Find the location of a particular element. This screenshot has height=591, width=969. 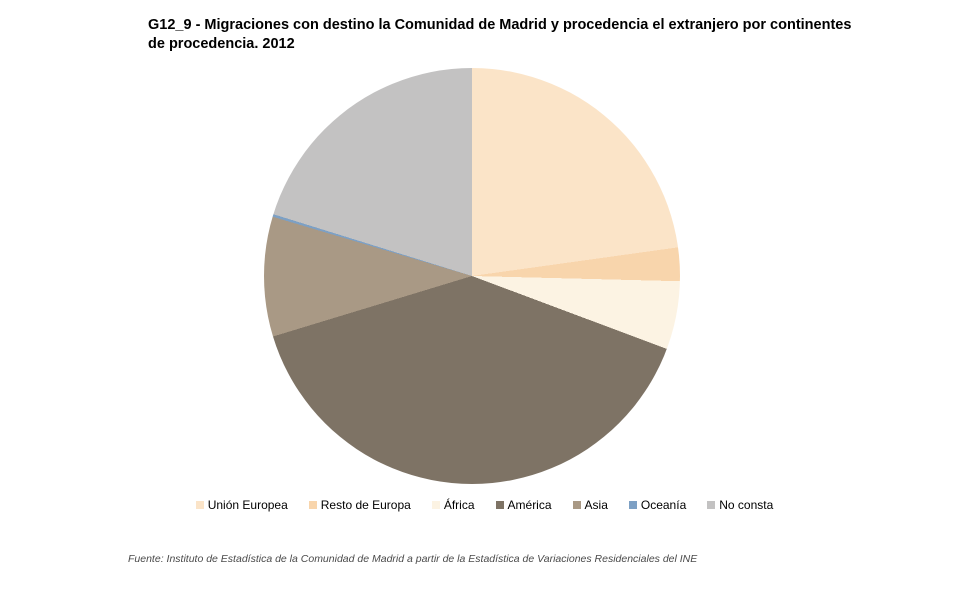

legend-swatch-africa is located at coordinates (435, 505).